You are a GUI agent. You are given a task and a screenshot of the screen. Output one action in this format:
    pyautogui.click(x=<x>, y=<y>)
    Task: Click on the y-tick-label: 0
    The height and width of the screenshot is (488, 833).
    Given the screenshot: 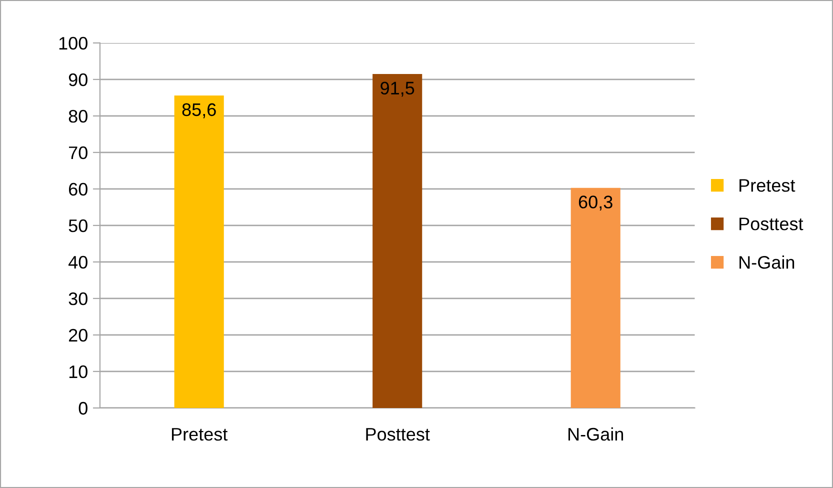 What is the action you would take?
    pyautogui.click(x=83, y=408)
    